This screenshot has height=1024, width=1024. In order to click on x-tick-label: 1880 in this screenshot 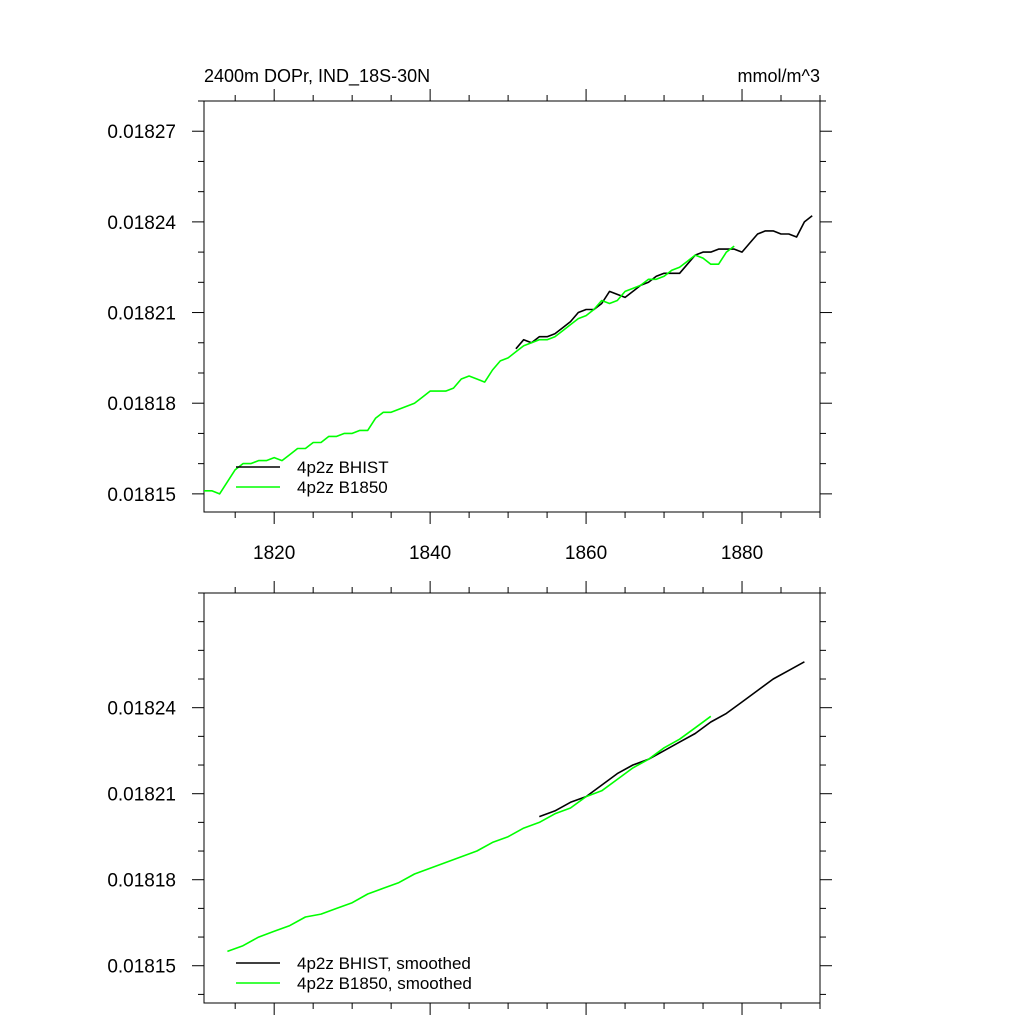, I will do `click(742, 553)`.